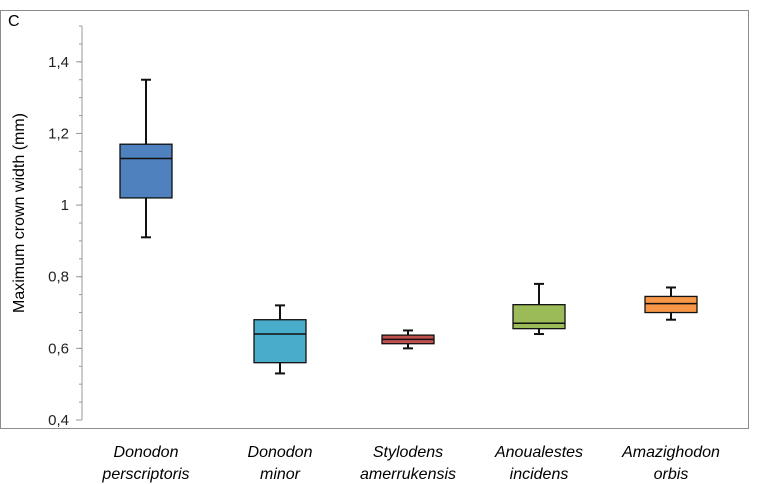 This screenshot has height=484, width=759. What do you see at coordinates (408, 474) in the screenshot?
I see `category-label-line2: amerrukensis` at bounding box center [408, 474].